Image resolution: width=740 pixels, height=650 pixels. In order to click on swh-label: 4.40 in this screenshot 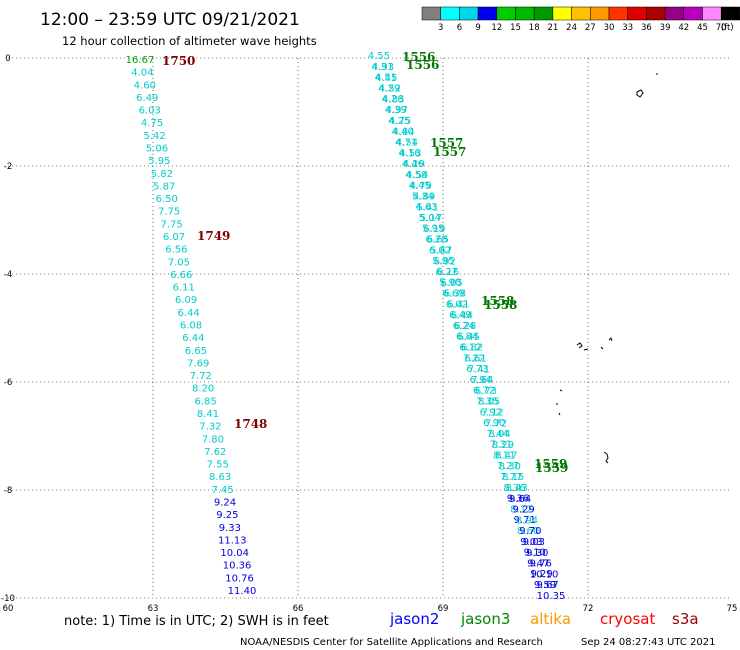, I will do `click(403, 132)`.